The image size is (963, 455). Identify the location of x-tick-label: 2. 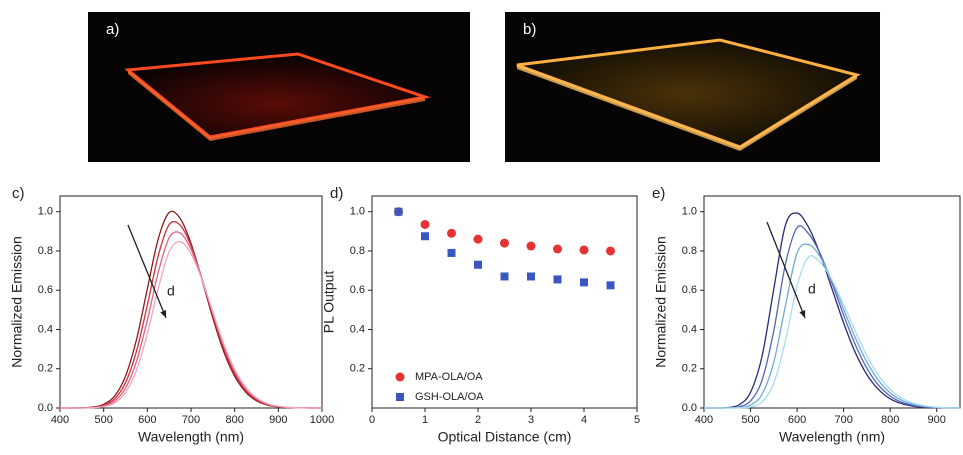
(478, 420).